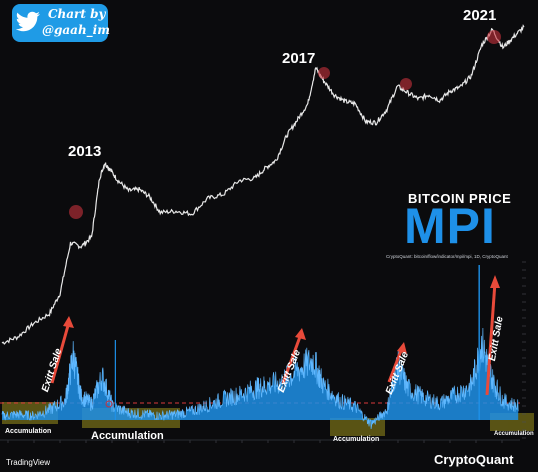 This screenshot has height=472, width=538. What do you see at coordinates (85, 151) in the screenshot?
I see `year-label-2013: 2013` at bounding box center [85, 151].